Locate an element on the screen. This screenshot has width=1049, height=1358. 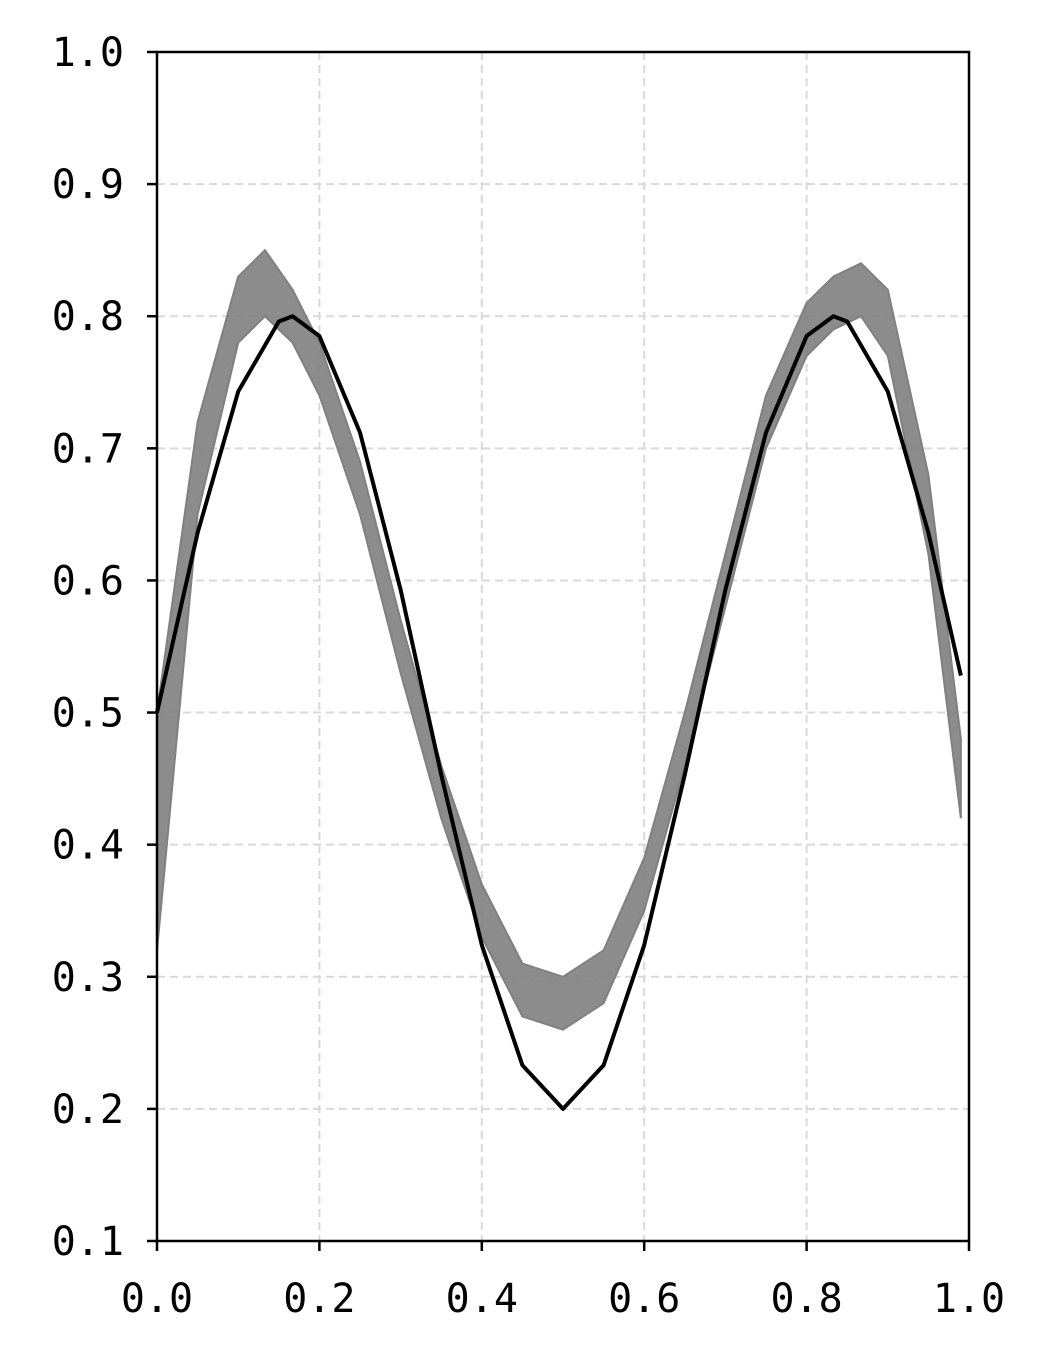
y-tick-label: 0.3 is located at coordinates (88, 978).